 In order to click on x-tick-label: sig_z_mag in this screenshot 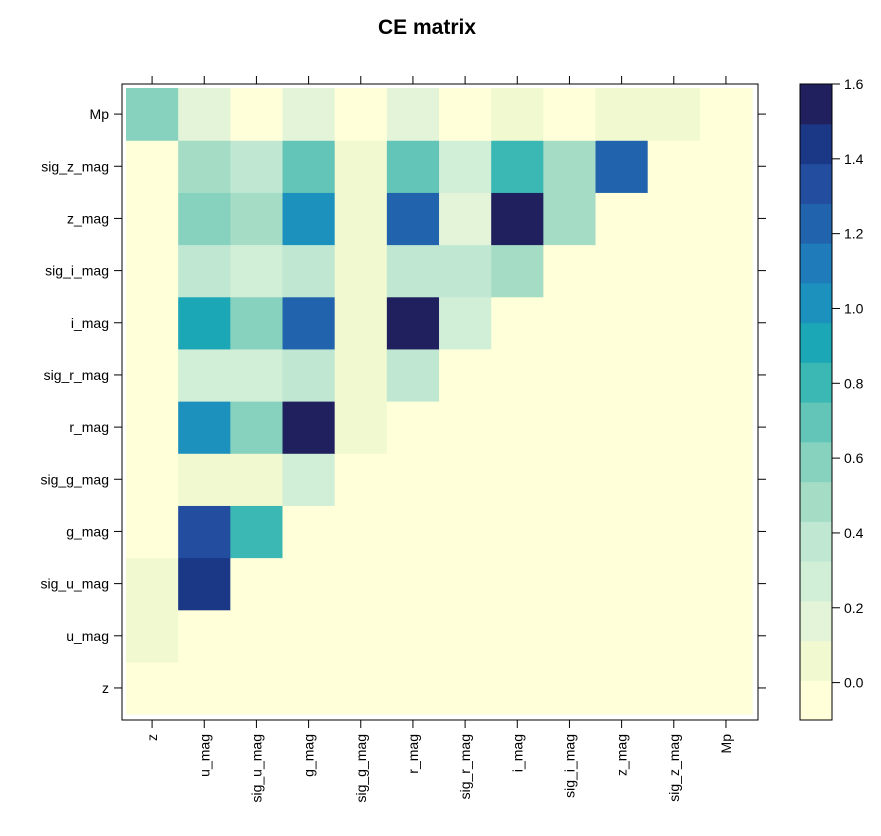, I will do `click(674, 768)`.